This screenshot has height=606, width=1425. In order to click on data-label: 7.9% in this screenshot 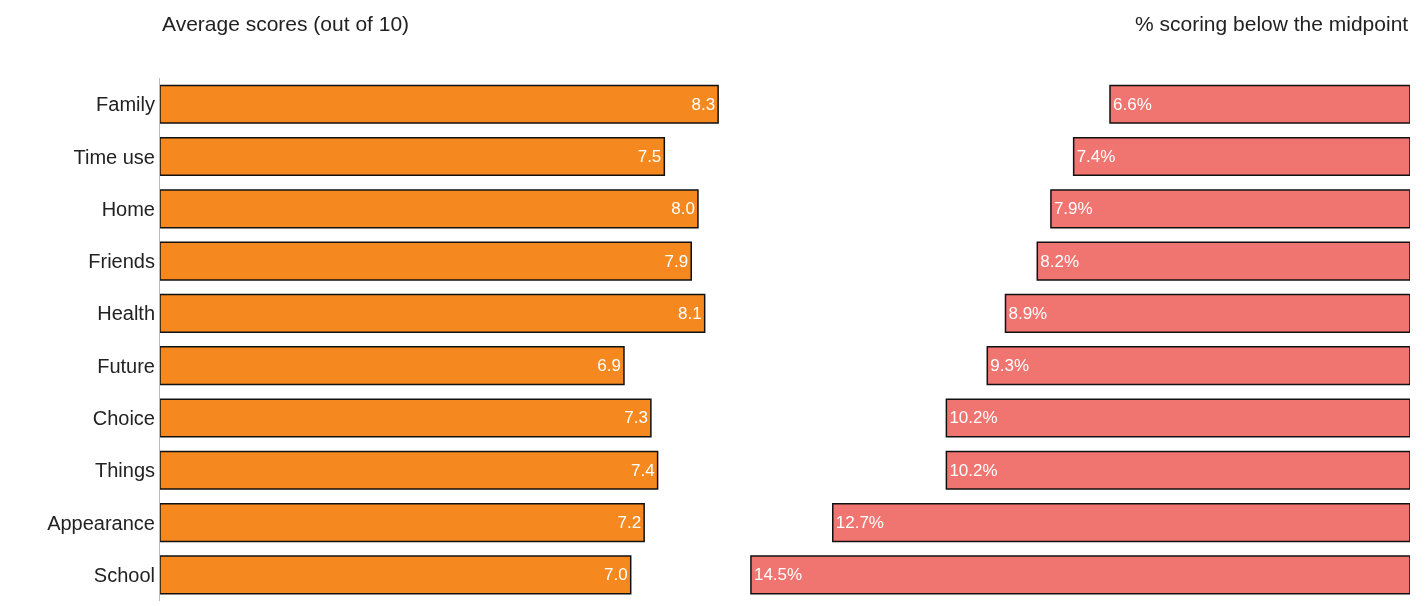, I will do `click(1073, 209)`.